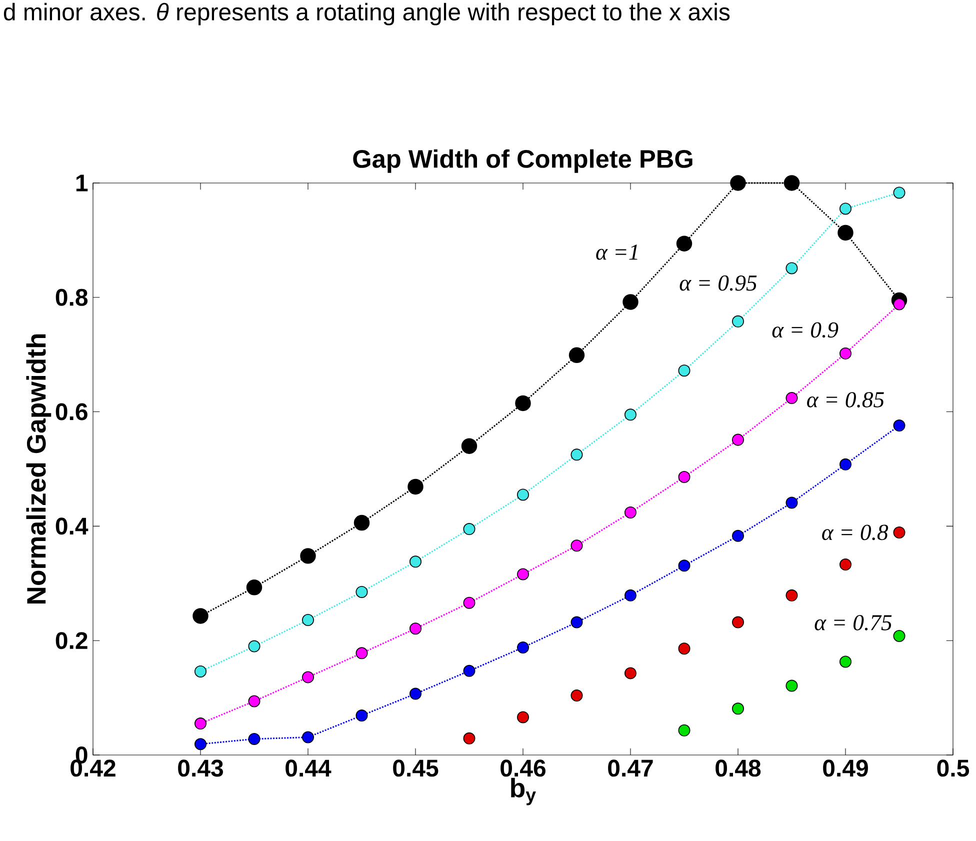  Describe the element at coordinates (82, 183) in the screenshot. I see `y-tick-label: 1` at that location.